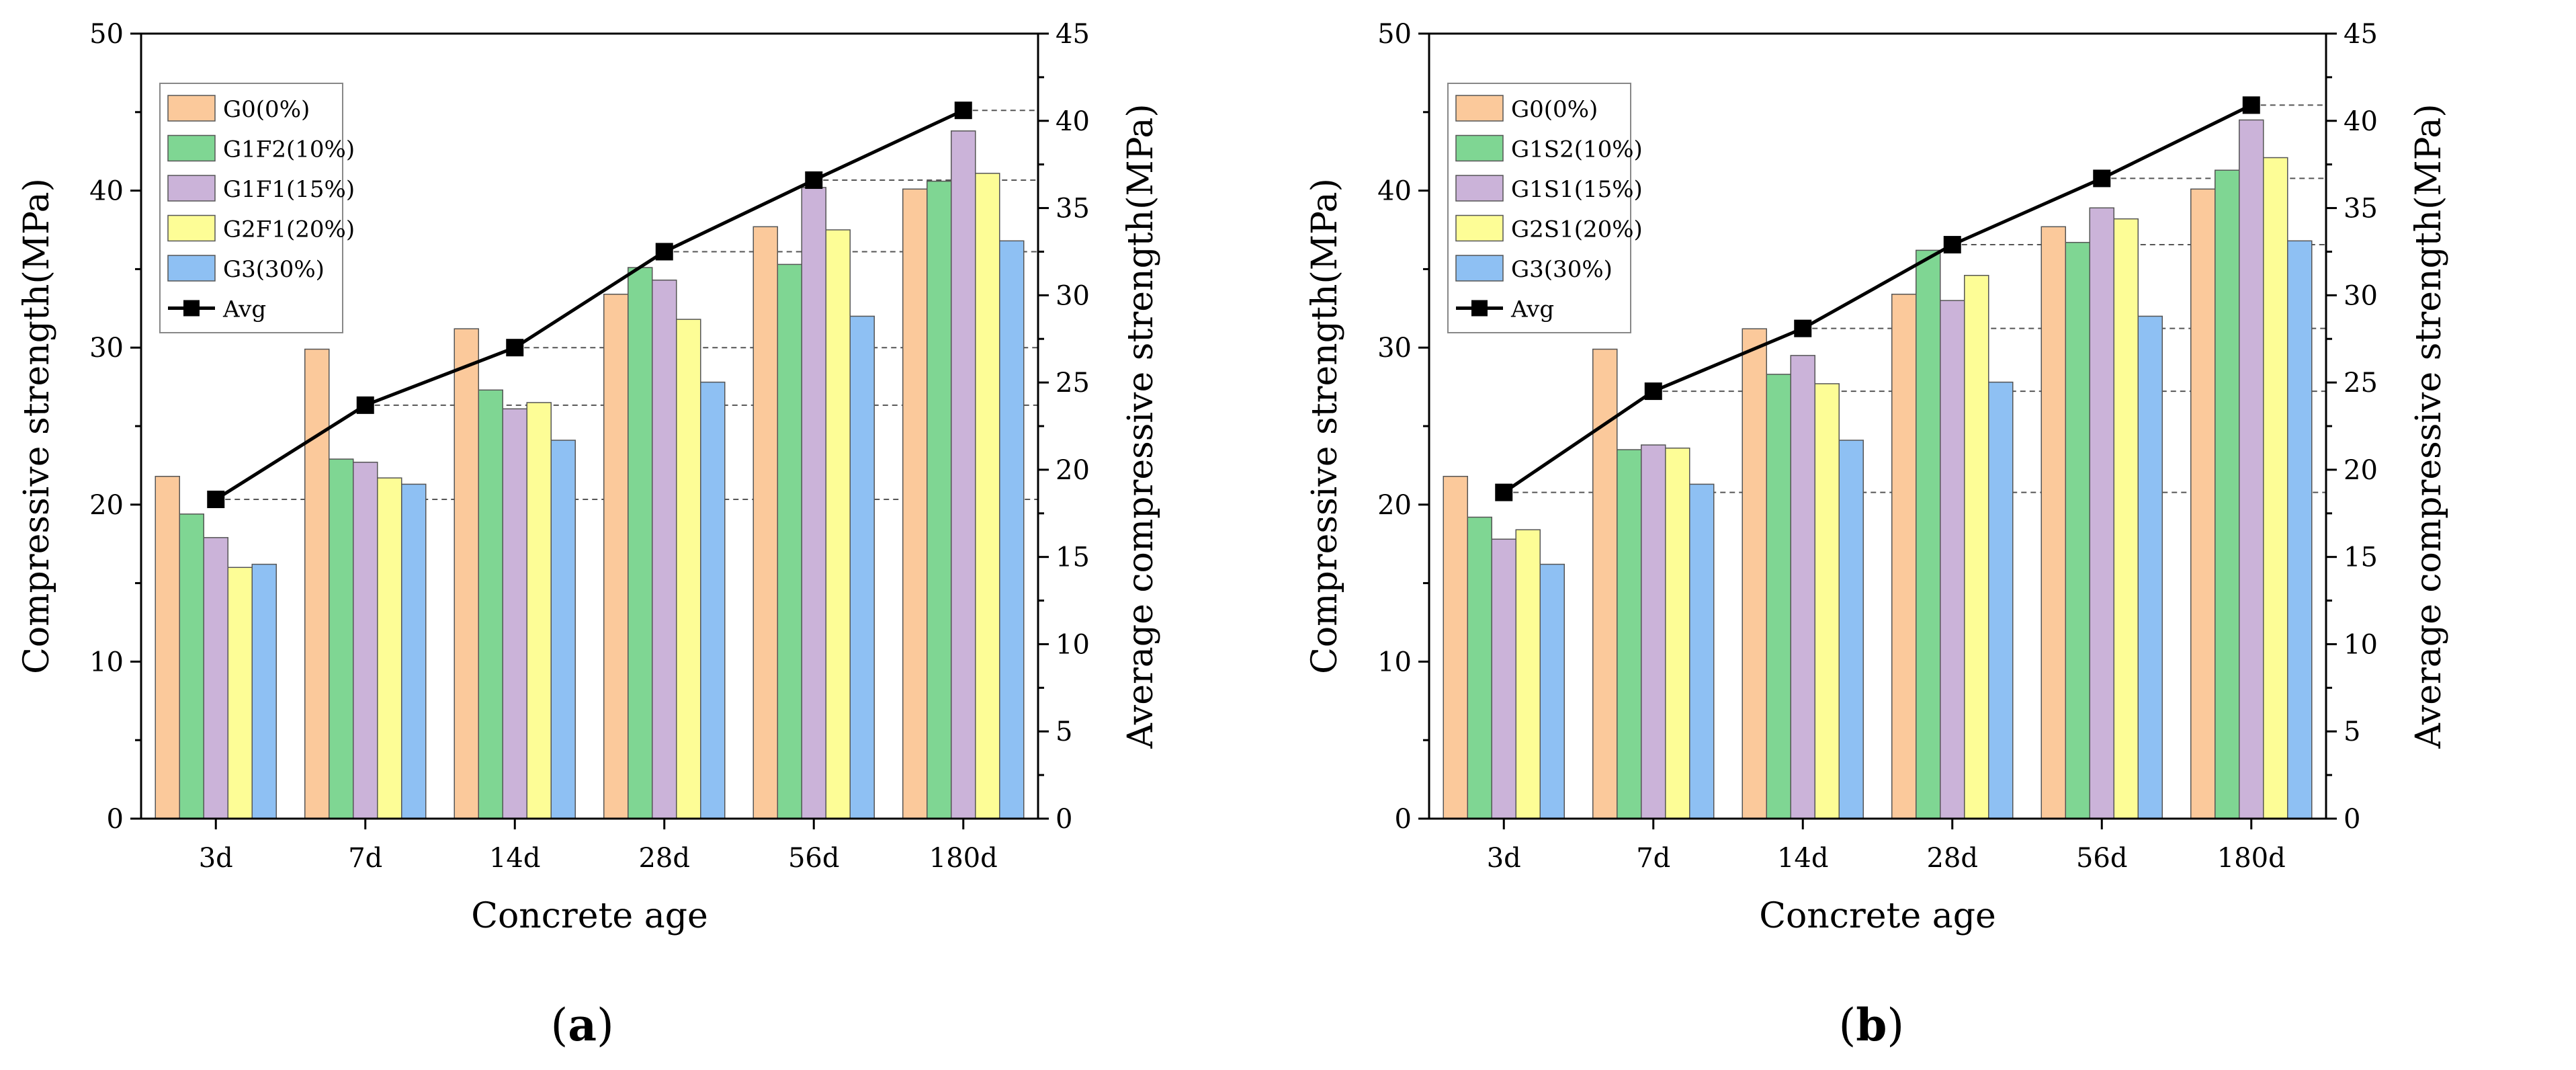 This screenshot has height=1070, width=2576. What do you see at coordinates (1073, 558) in the screenshot?
I see `right-y-tick-label: 15` at bounding box center [1073, 558].